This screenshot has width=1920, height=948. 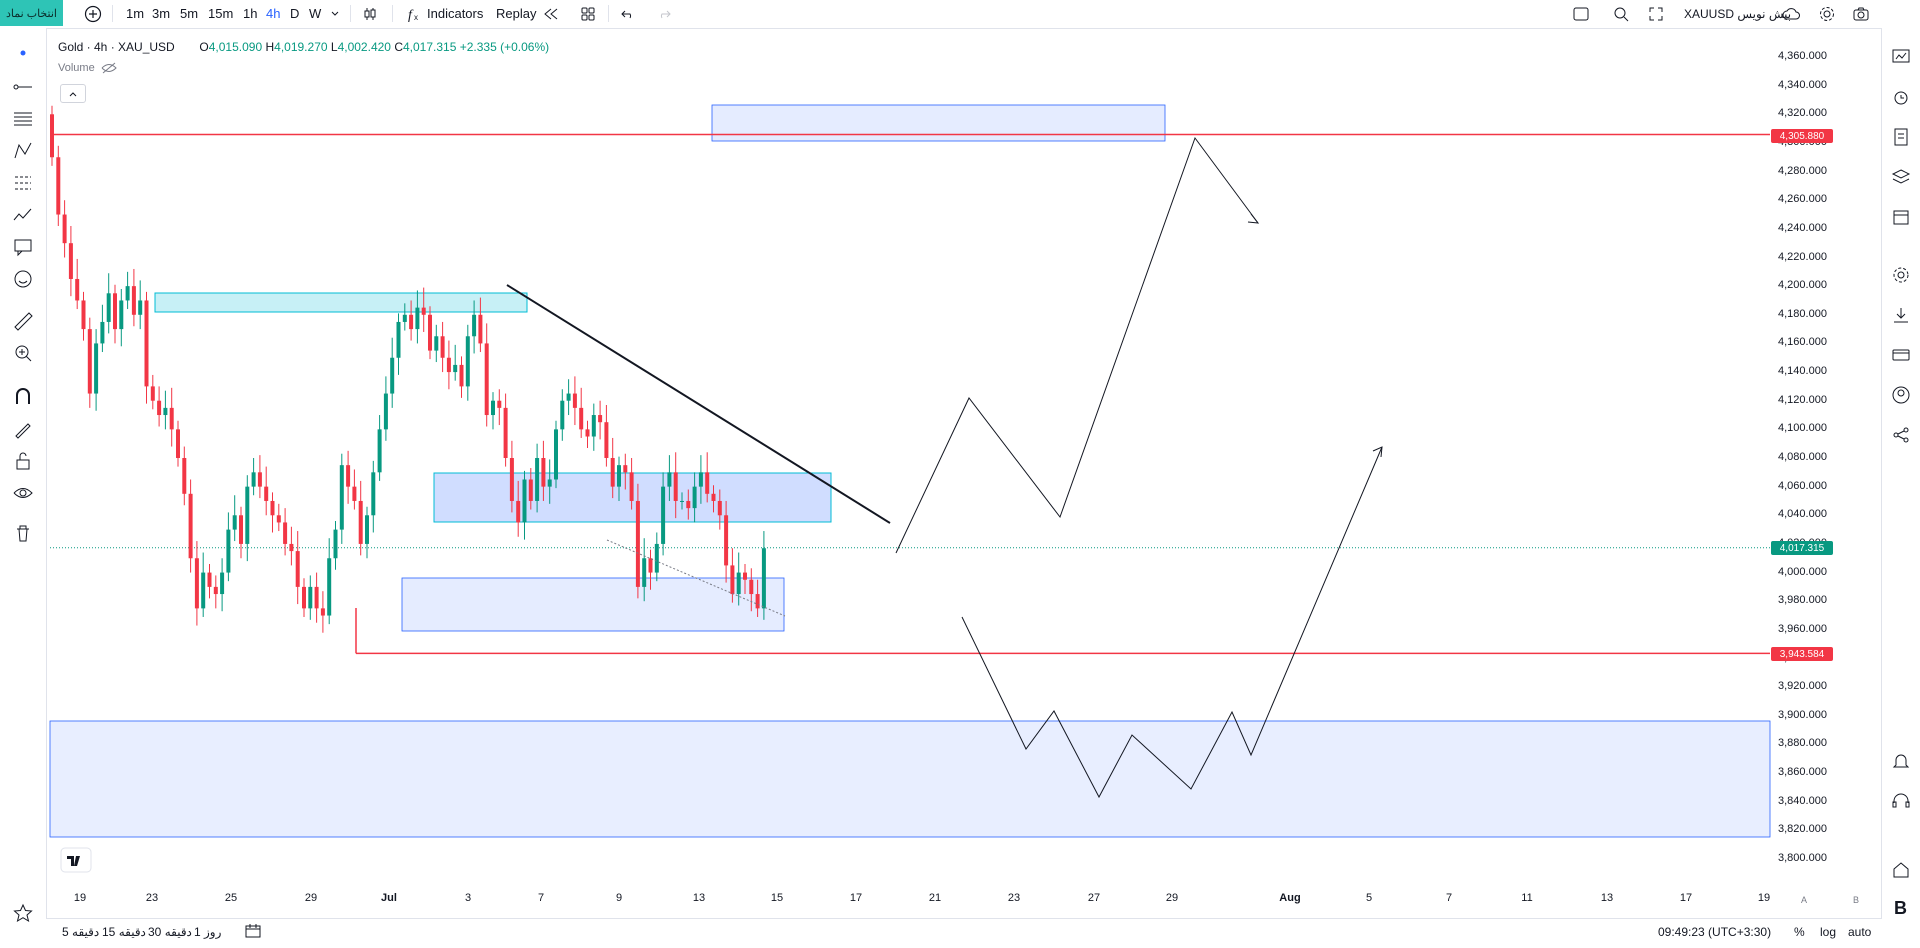 I want to click on timeframe-5m: 5m, so click(x=189, y=13).